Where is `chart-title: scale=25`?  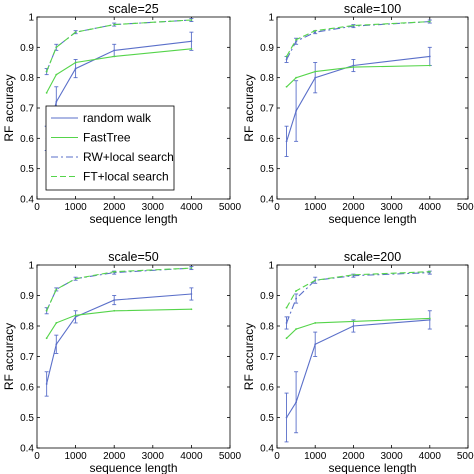 chart-title: scale=25 is located at coordinates (133, 9).